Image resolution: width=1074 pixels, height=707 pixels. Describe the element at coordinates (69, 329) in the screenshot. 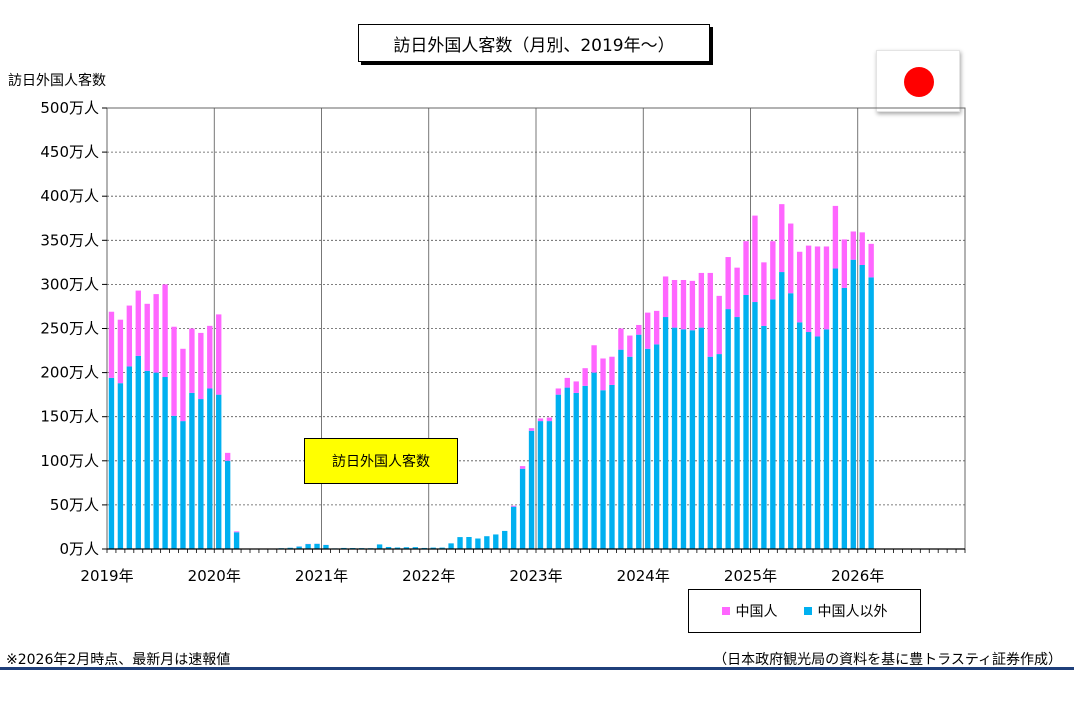

I see `y-tick-label: 250万人` at that location.